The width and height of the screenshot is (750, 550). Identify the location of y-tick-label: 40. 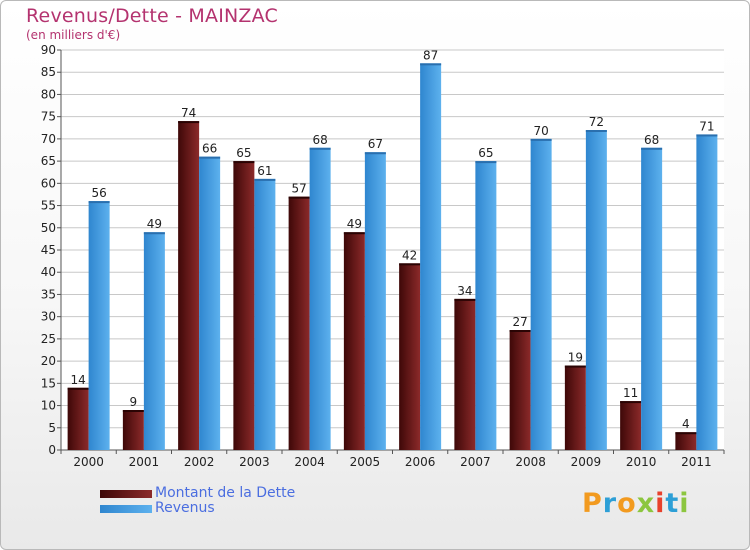
(48, 272).